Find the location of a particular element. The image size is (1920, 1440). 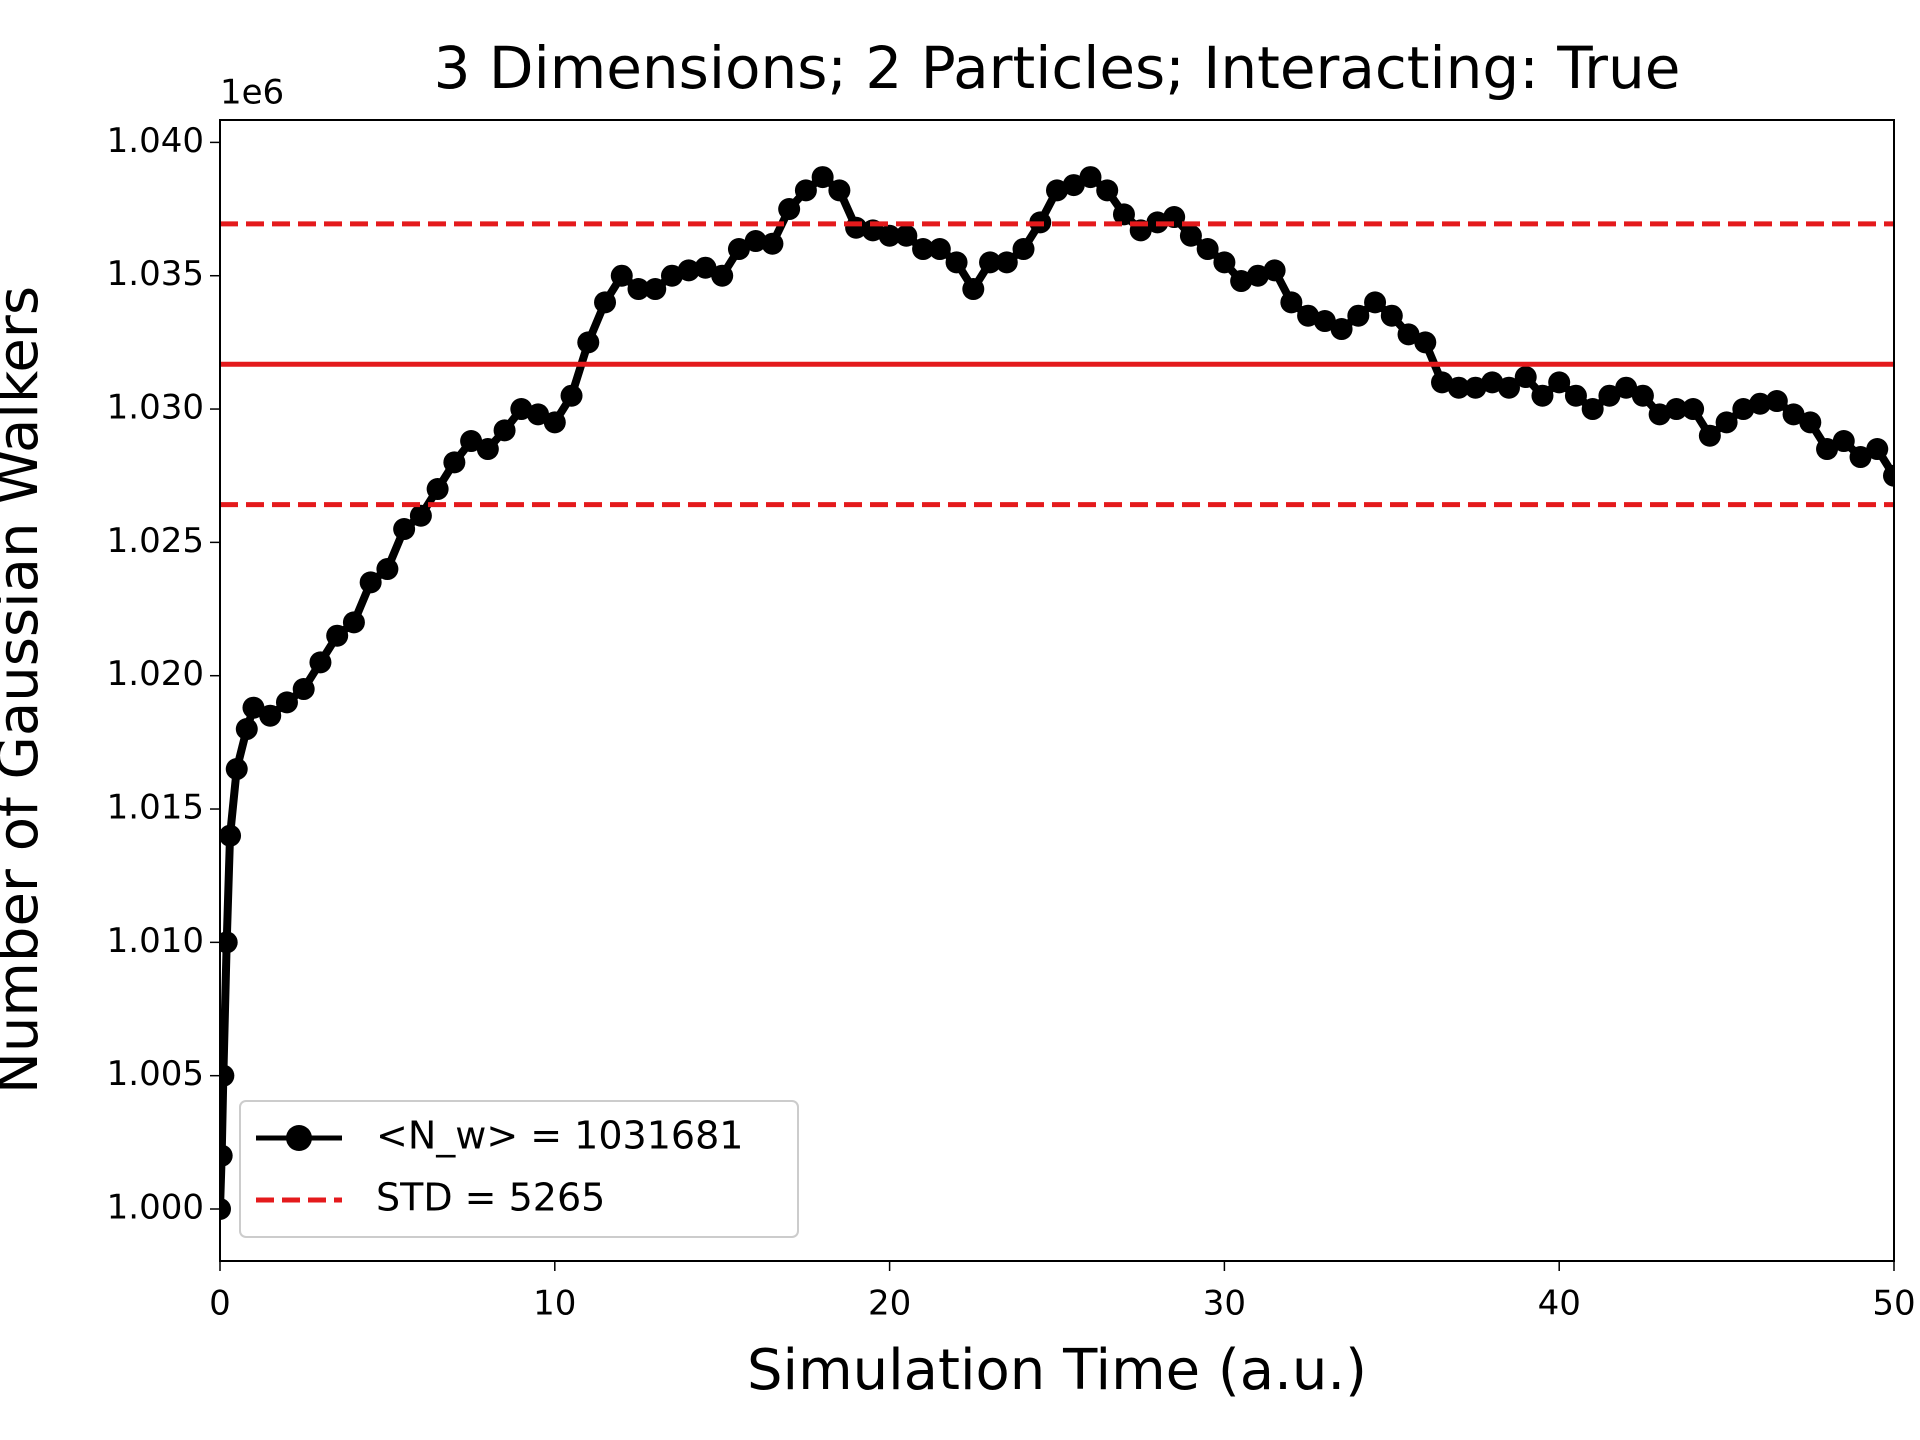

y-tick-label: 1.030 is located at coordinates (155, 408).